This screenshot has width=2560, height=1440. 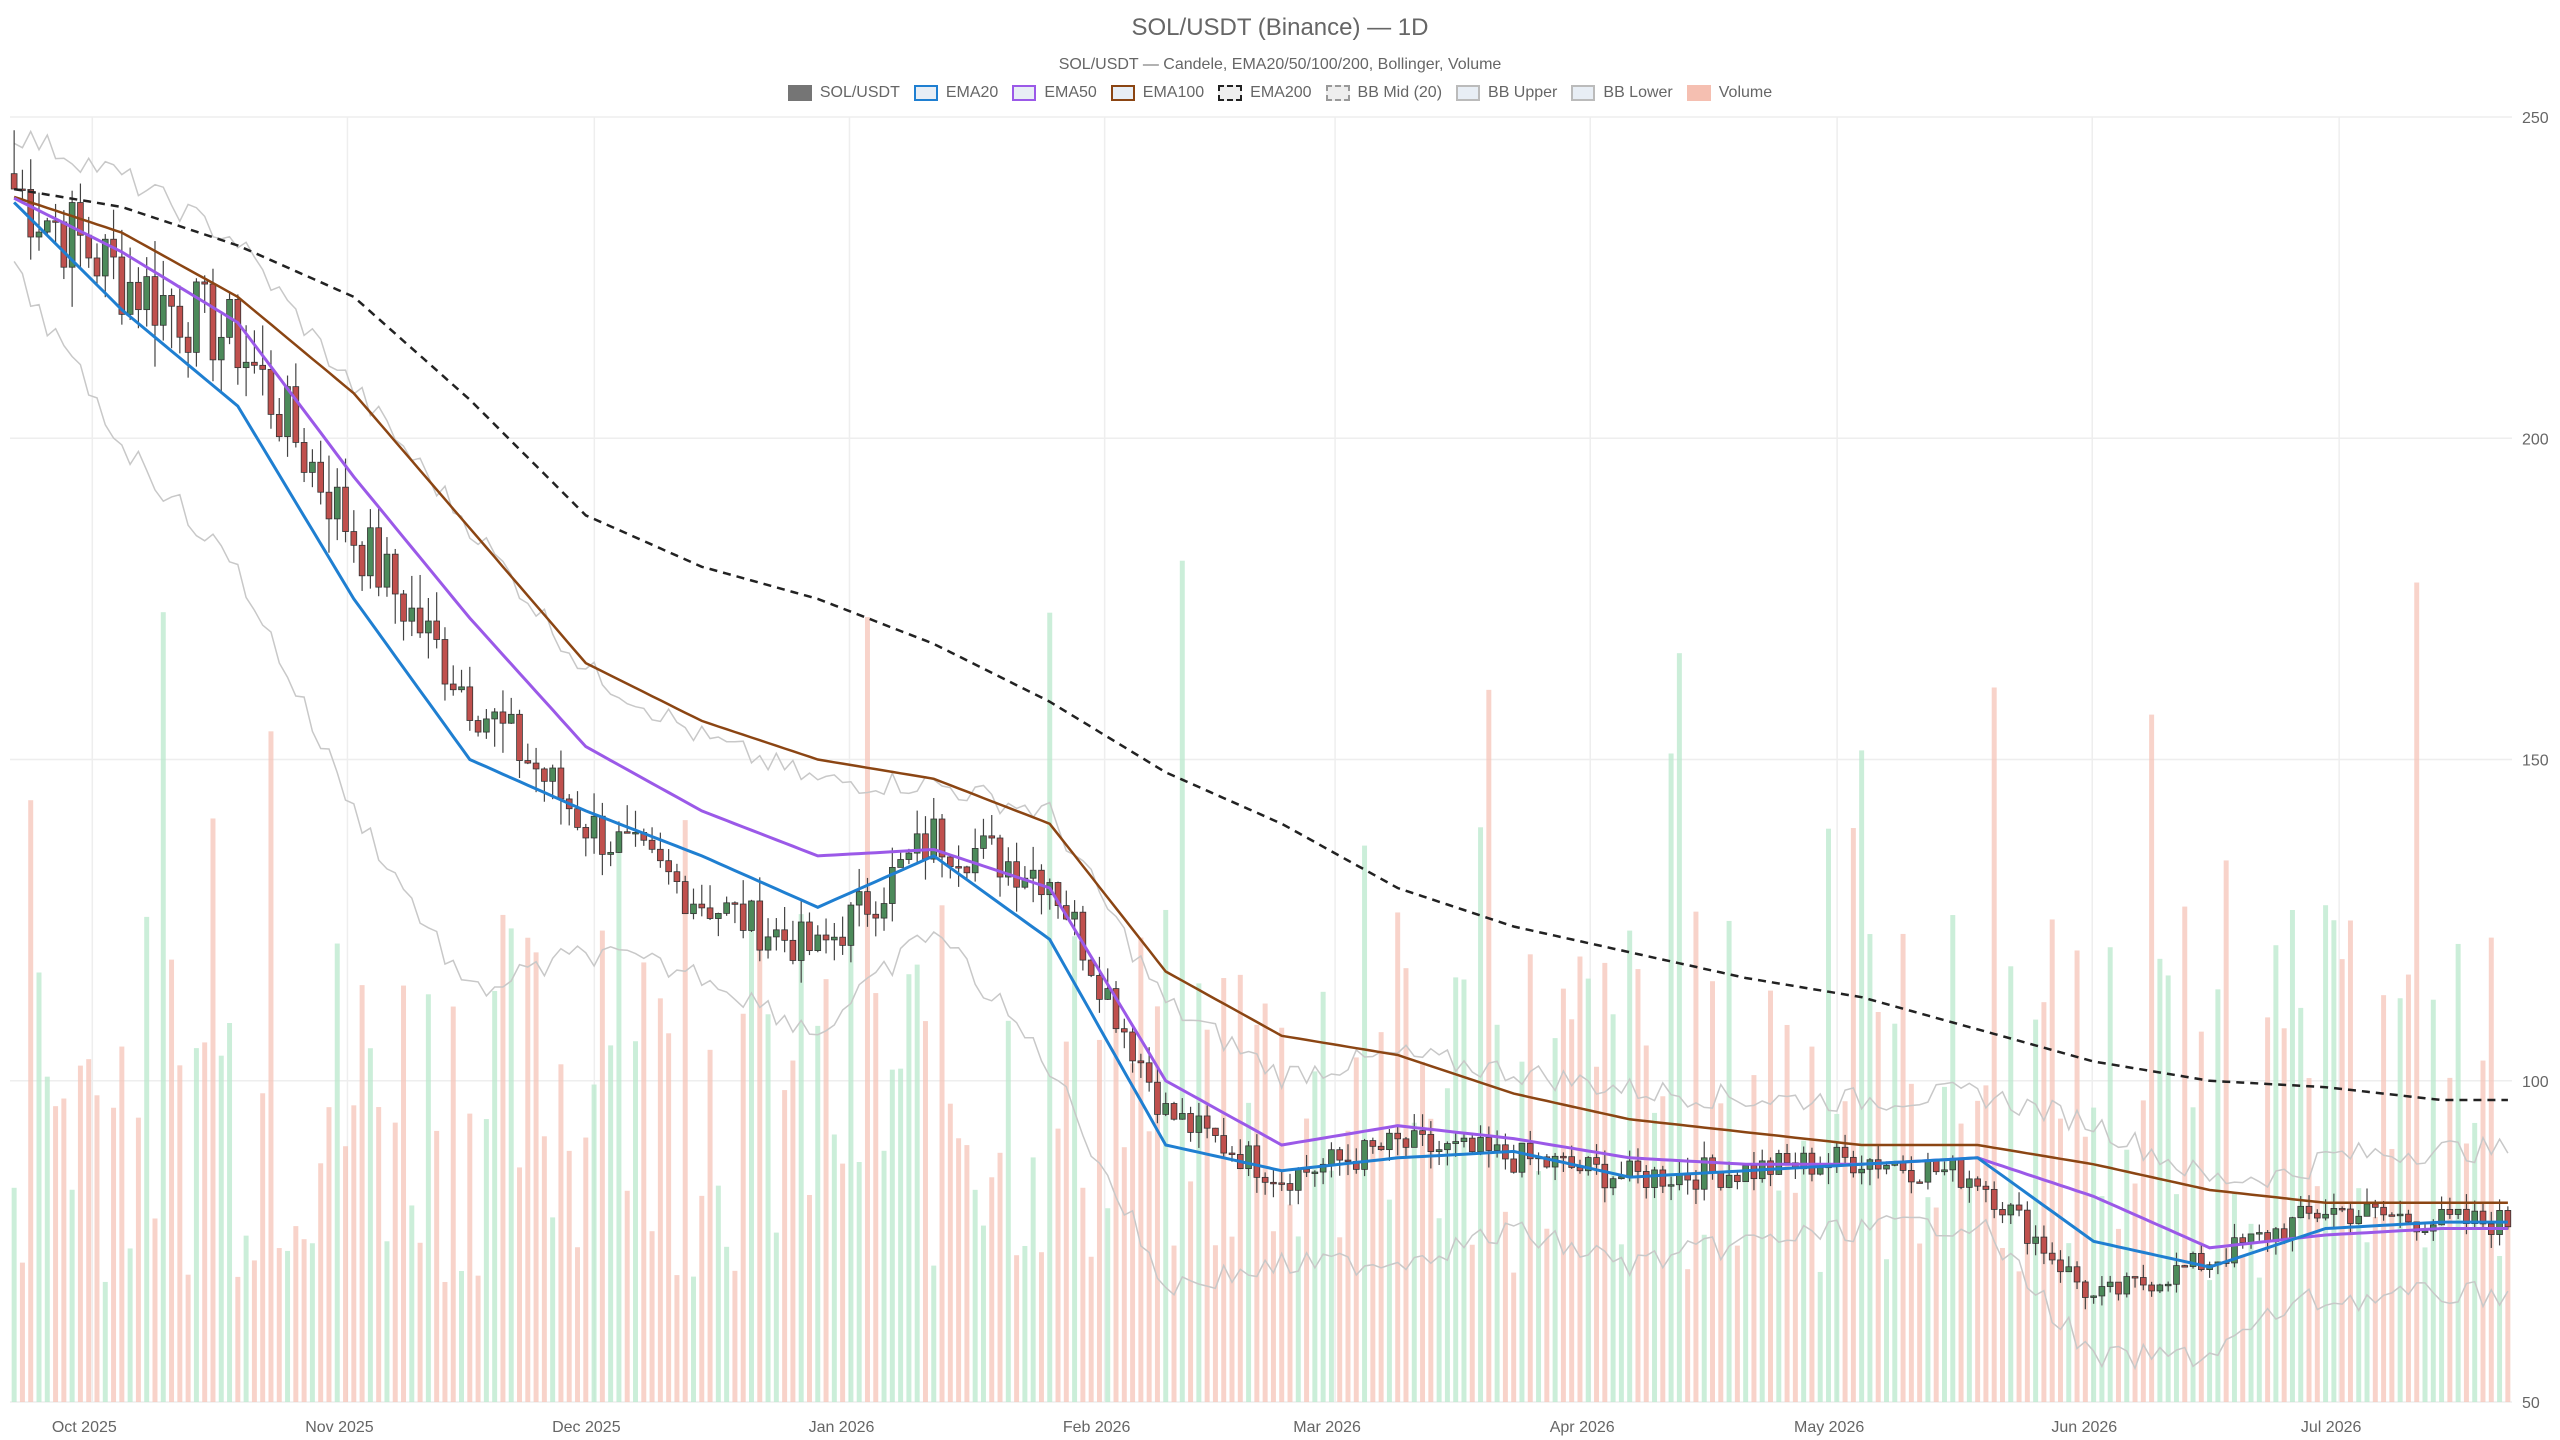 I want to click on legend-item: BB Lower, so click(x=1622, y=93).